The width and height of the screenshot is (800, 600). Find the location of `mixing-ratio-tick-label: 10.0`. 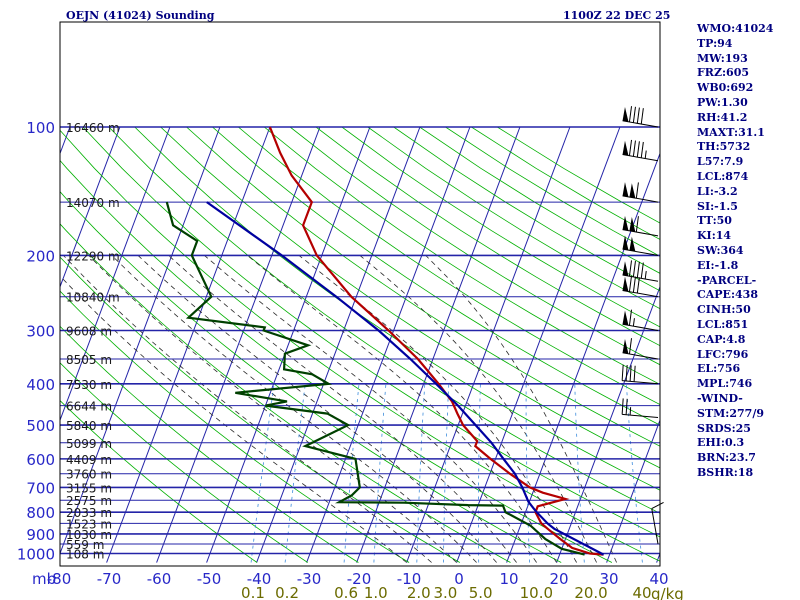

mixing-ratio-tick-label: 10.0 is located at coordinates (536, 592).